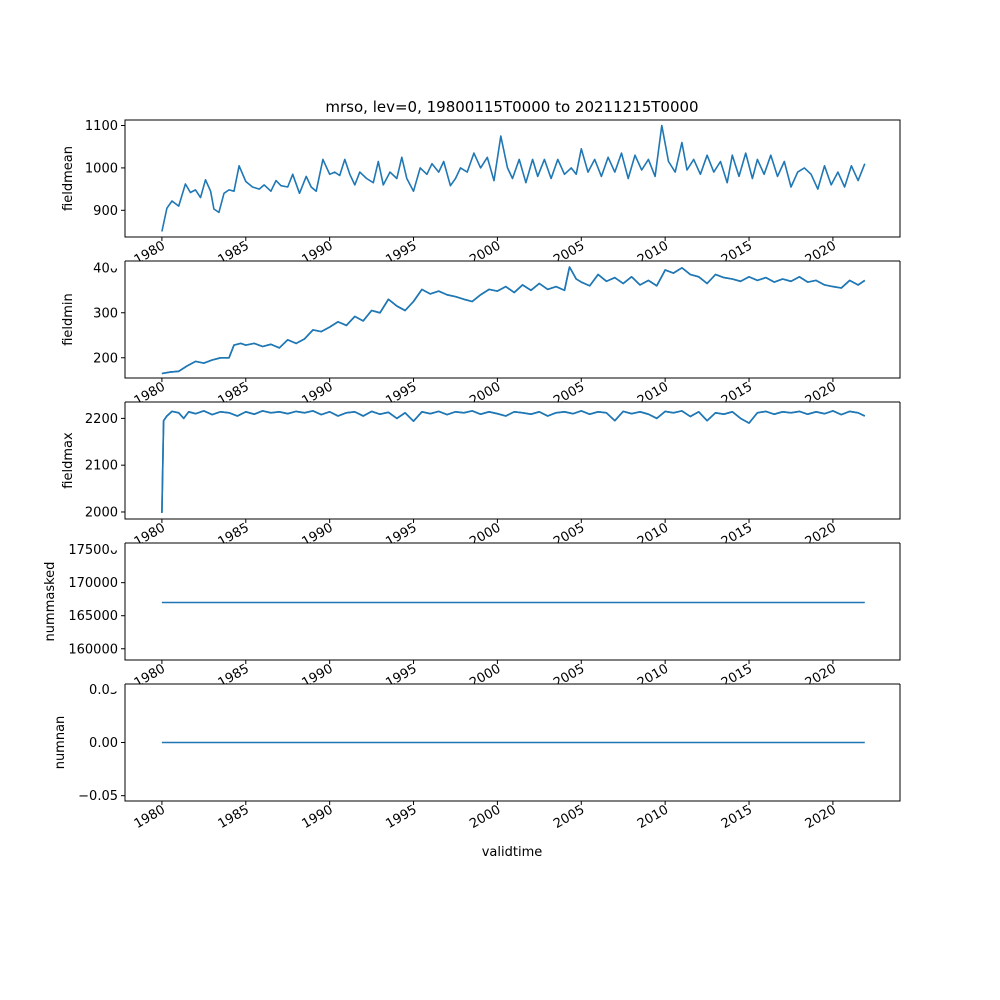 The width and height of the screenshot is (1000, 1000). Describe the element at coordinates (60, 743) in the screenshot. I see `y-axis-label: numnan` at that location.